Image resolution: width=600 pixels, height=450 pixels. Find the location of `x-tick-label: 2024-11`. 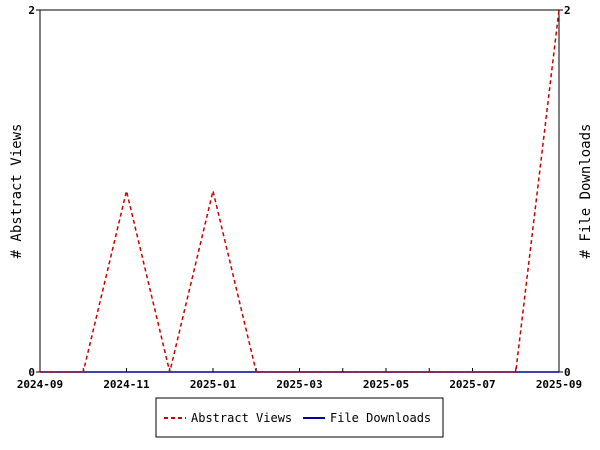

x-tick-label: 2024-11 is located at coordinates (126, 384).